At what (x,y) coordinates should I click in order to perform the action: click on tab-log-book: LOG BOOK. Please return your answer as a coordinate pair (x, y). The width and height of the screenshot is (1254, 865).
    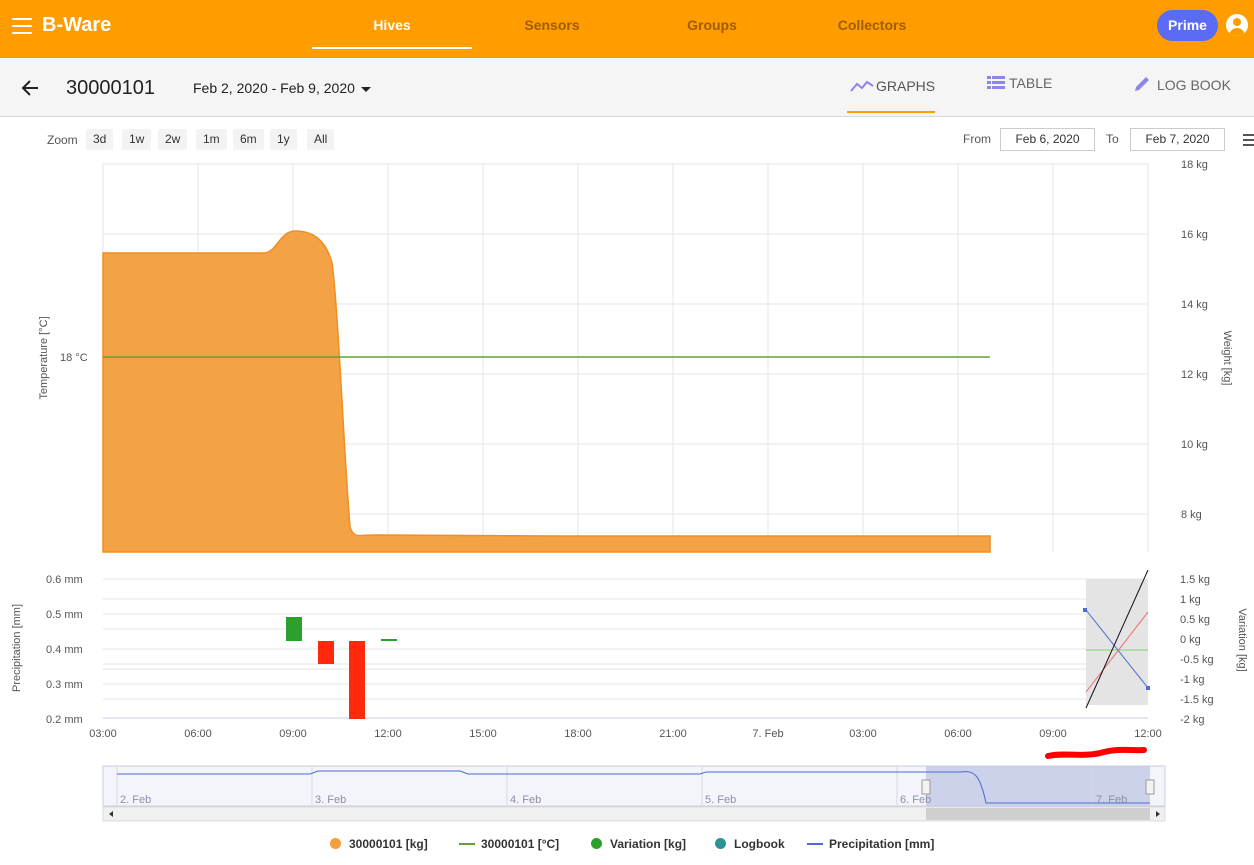
    Looking at the image, I should click on (1182, 84).